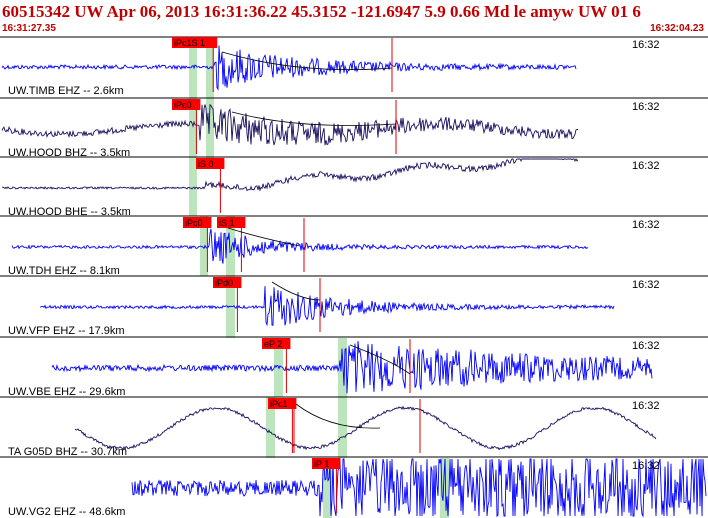 The image size is (708, 518). I want to click on station-label: UW.VFP EHZ -- 17.9km, so click(66, 331).